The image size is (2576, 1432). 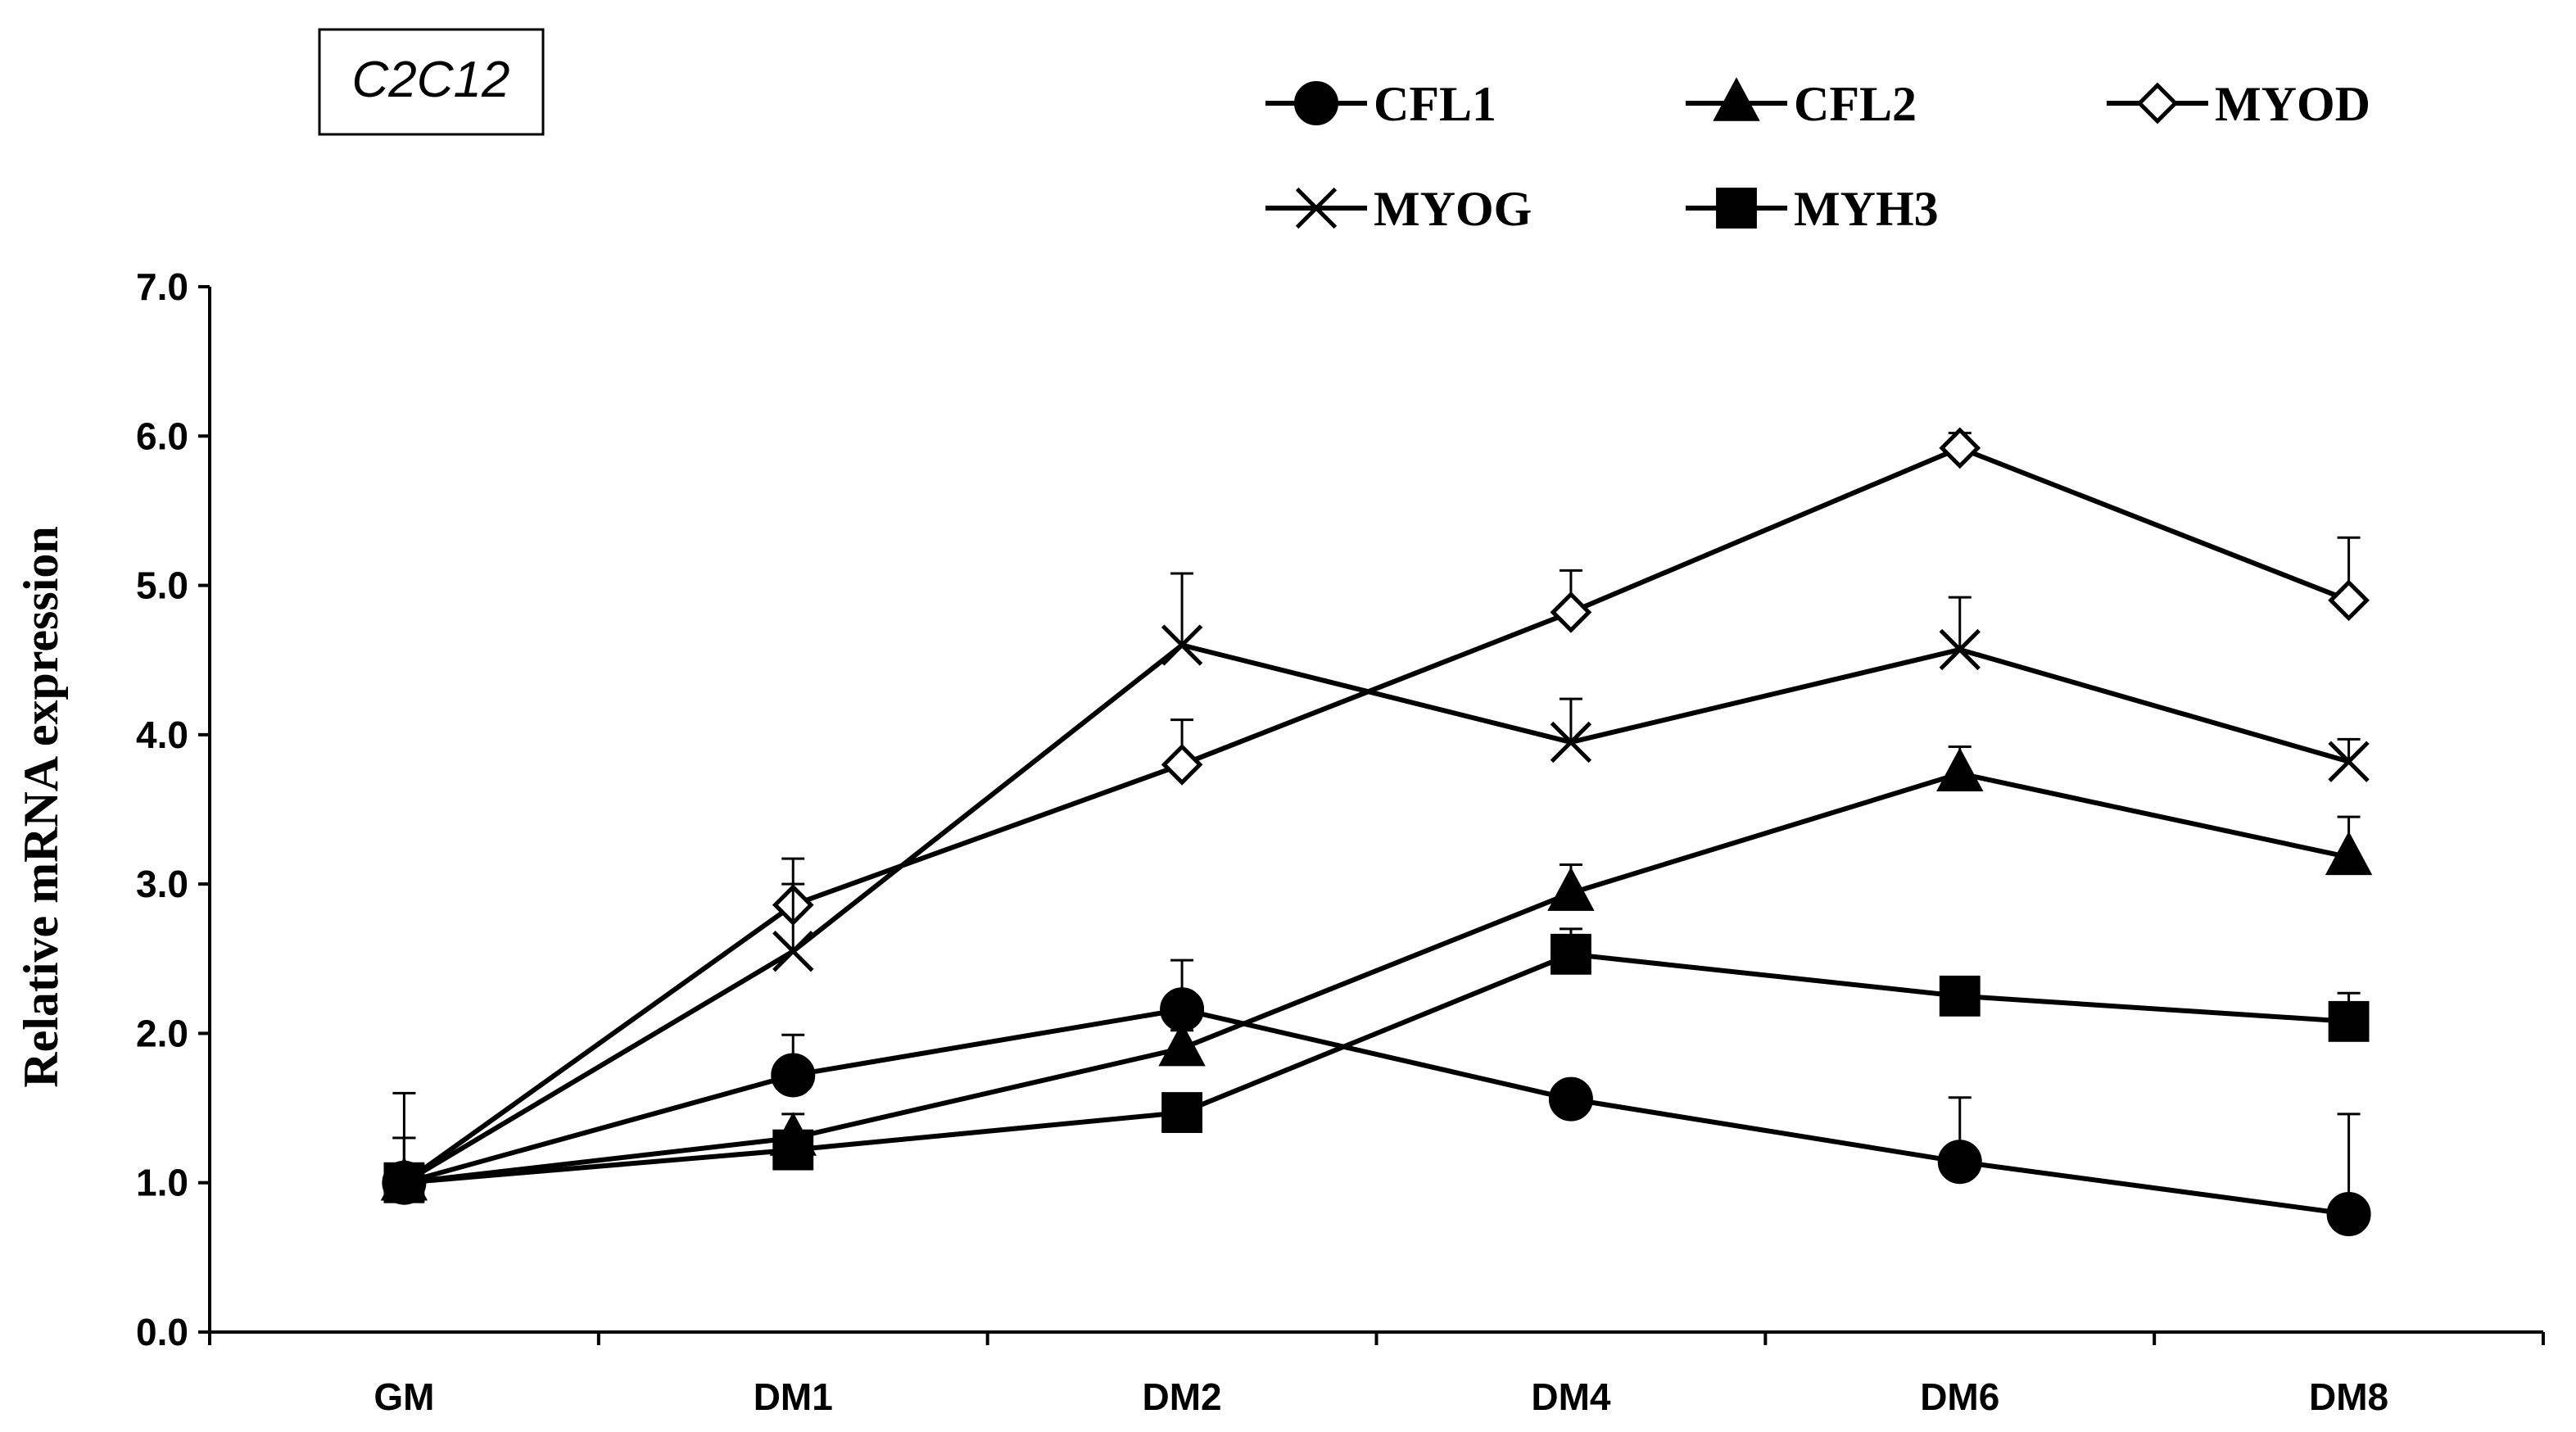 I want to click on legend-item-myod: MYOD, so click(x=2238, y=104).